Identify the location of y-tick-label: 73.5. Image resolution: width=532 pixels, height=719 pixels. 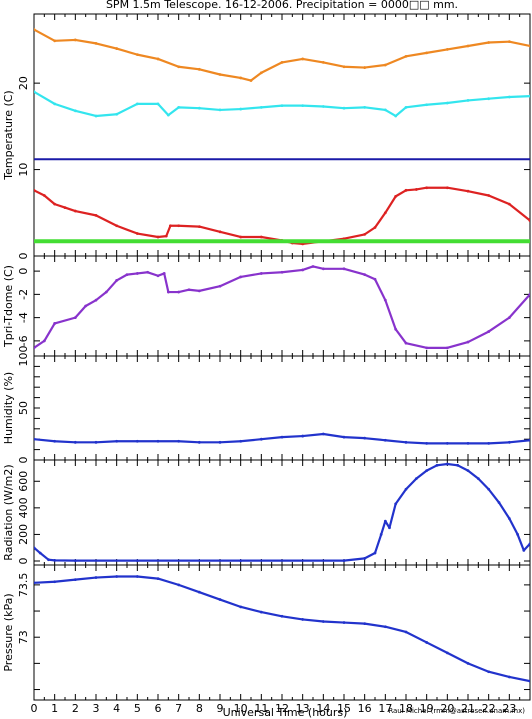
(23, 585).